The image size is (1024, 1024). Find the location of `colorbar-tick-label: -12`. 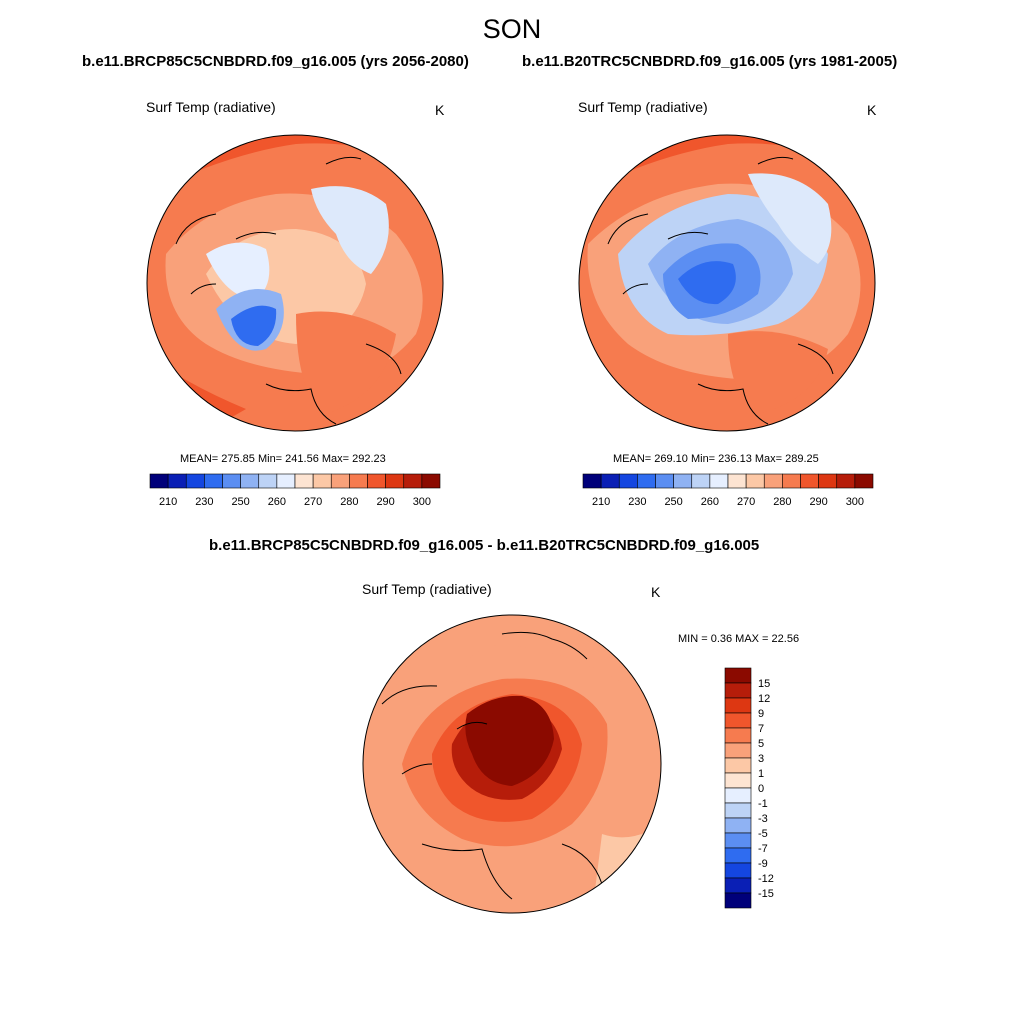

colorbar-tick-label: -12 is located at coordinates (766, 879).